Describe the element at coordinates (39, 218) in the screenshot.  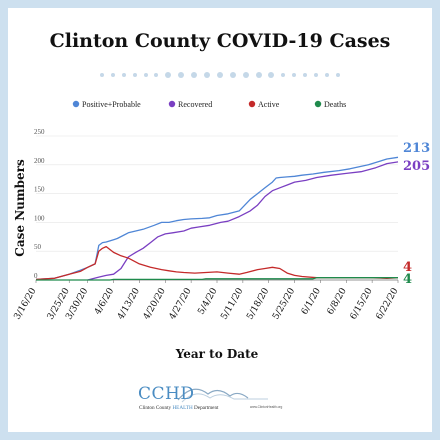
I see `y-tick-label: 100` at that location.